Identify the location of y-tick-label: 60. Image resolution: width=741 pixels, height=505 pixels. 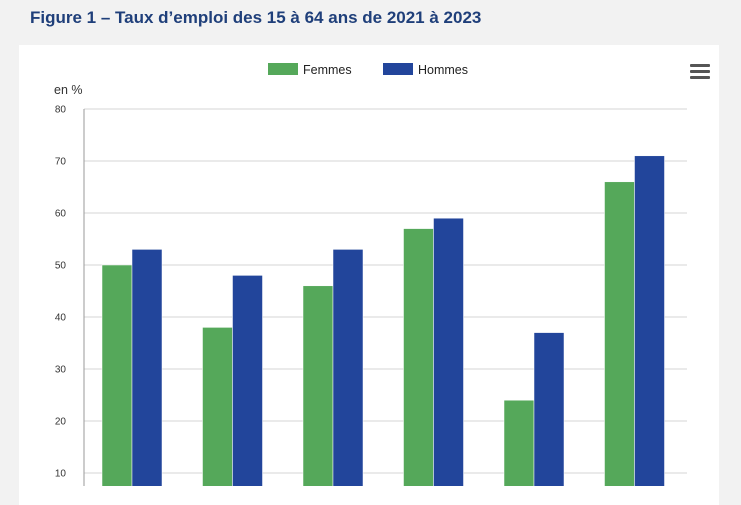
(61, 214).